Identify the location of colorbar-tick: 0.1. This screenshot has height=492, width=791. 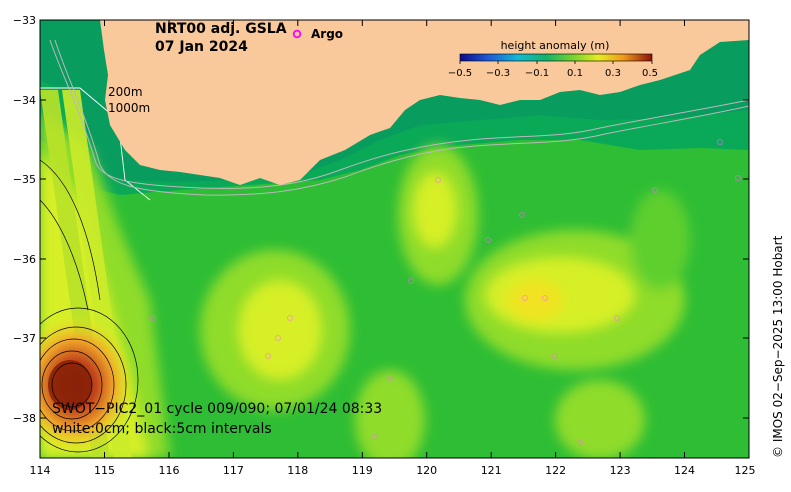
(575, 73).